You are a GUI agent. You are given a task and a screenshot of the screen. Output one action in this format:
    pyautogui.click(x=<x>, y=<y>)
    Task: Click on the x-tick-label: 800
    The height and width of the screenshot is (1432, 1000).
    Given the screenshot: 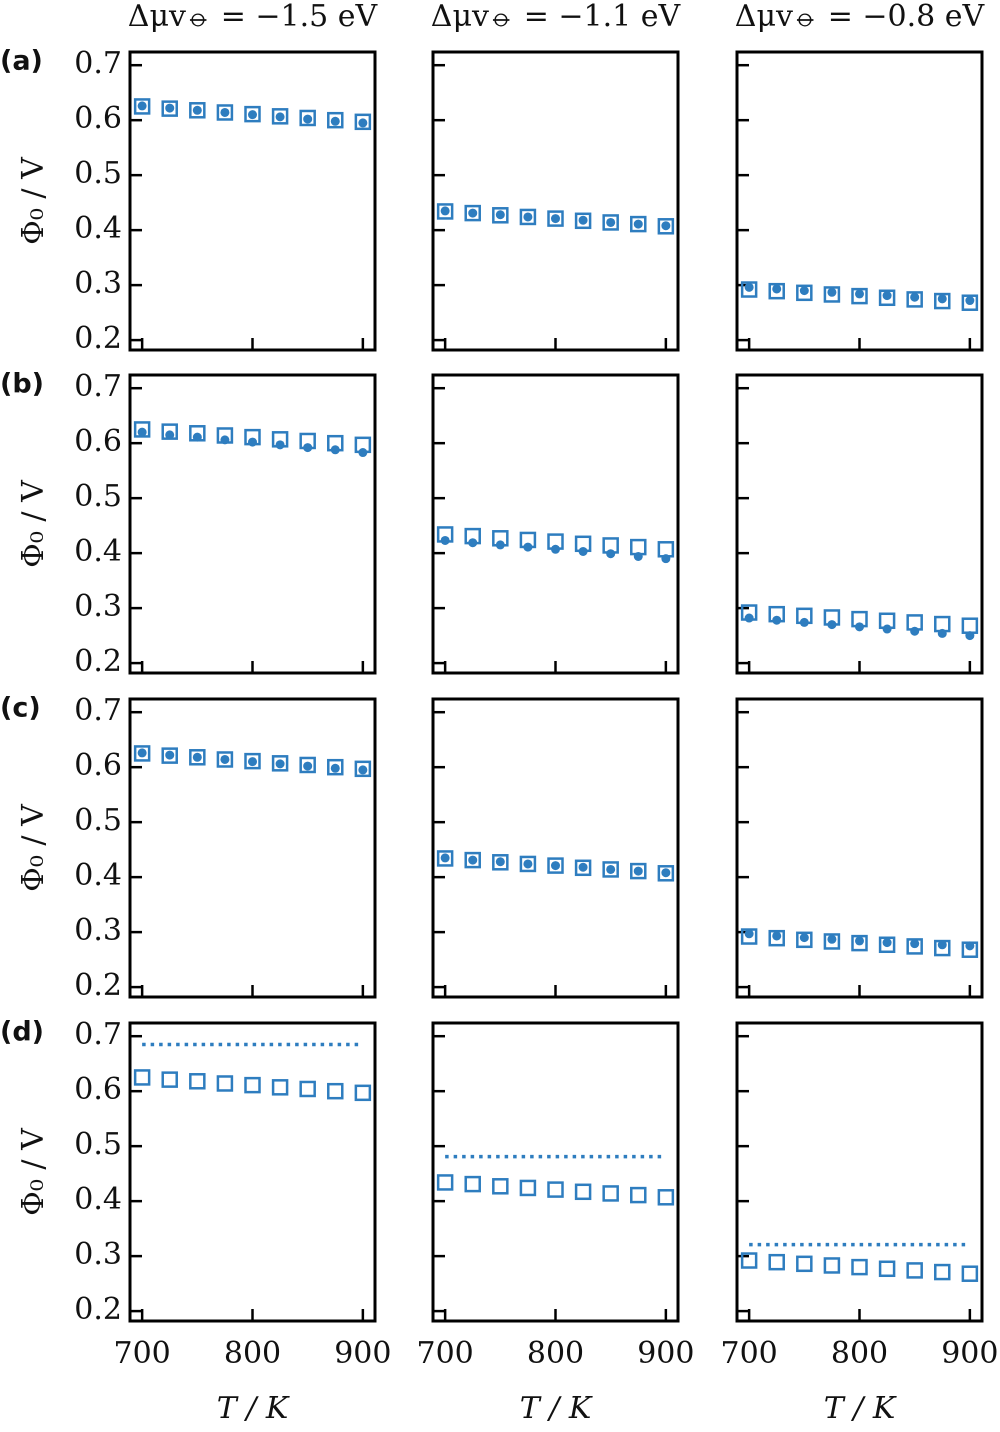 What is the action you would take?
    pyautogui.click(x=252, y=1353)
    